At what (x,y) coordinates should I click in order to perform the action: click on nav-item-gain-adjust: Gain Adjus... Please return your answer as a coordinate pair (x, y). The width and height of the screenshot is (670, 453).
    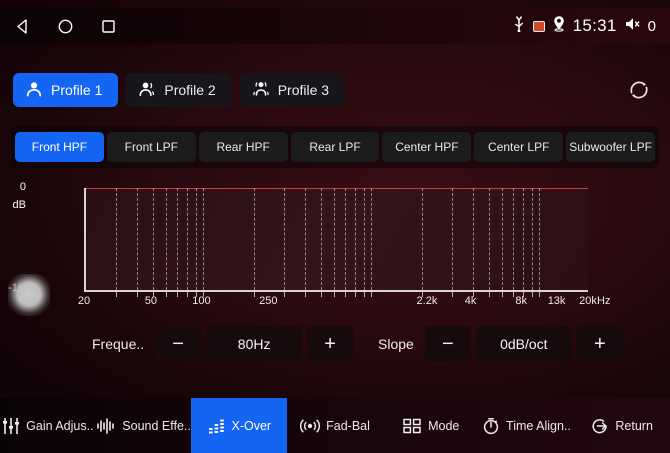
    Looking at the image, I should click on (48, 425).